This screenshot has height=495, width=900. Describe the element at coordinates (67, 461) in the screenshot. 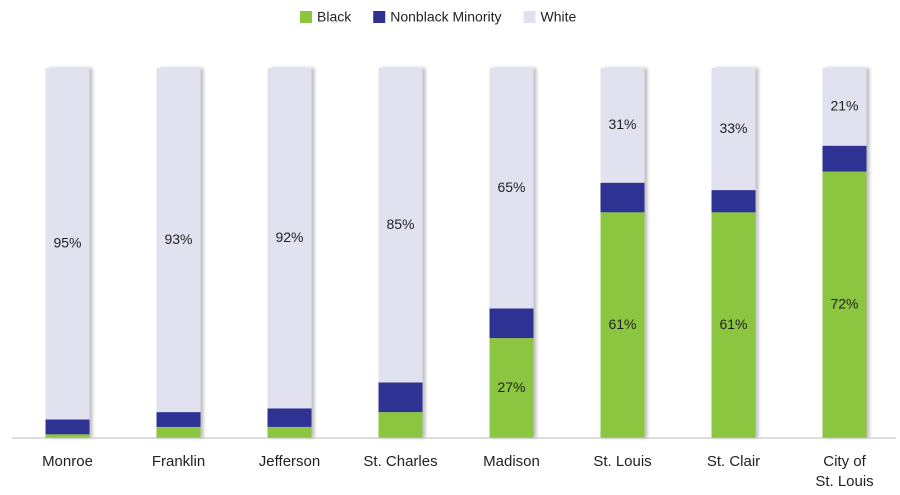

I see `x-tick-label: Monroe` at that location.